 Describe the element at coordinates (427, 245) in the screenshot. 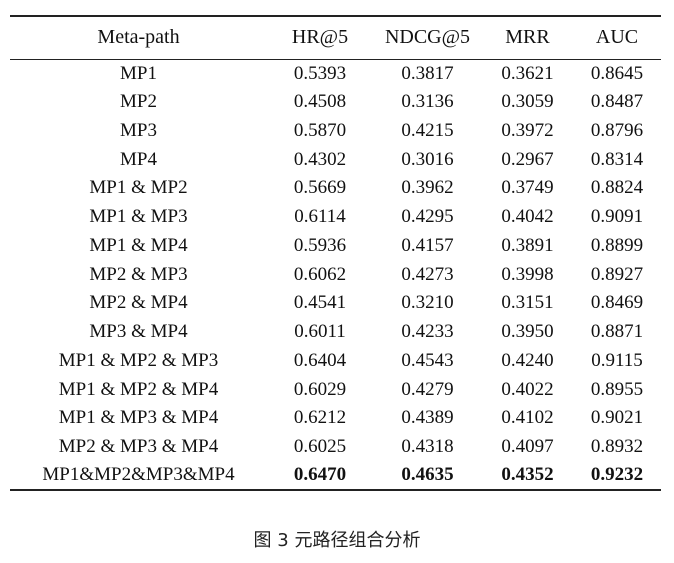

I see `ndcg5-cell: 0.4157` at that location.